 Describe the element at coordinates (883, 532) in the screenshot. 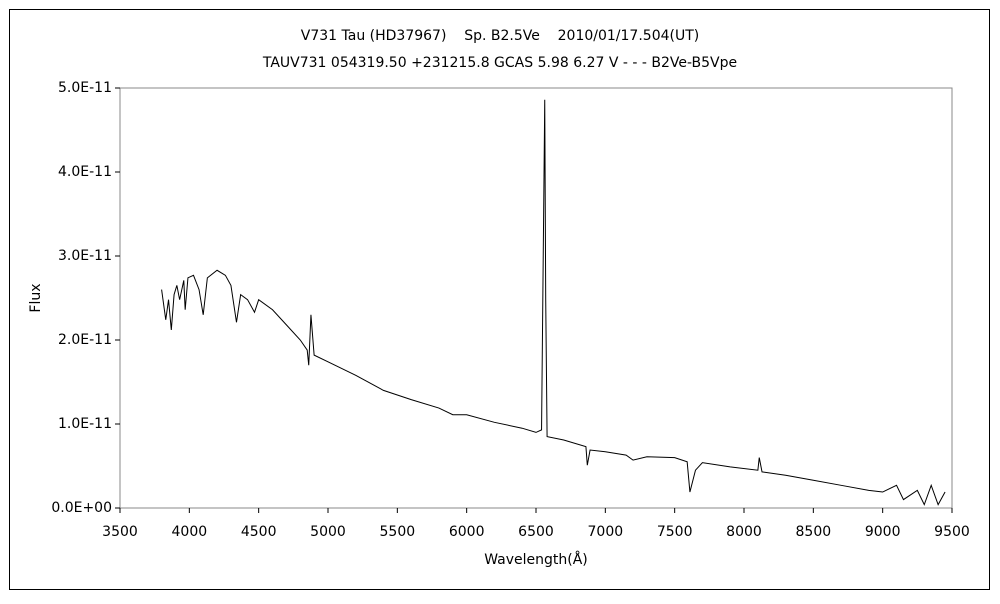

I see `x-tick-label: 9000` at that location.